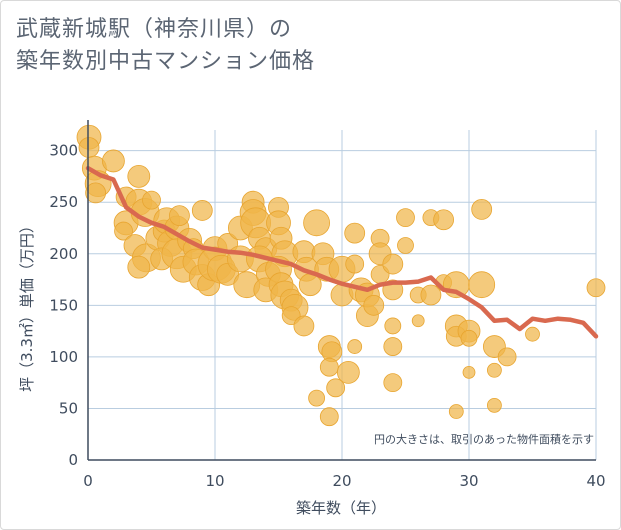 The image size is (621, 530). Describe the element at coordinates (63, 357) in the screenshot. I see `y-tick-label-2: 100` at that location.